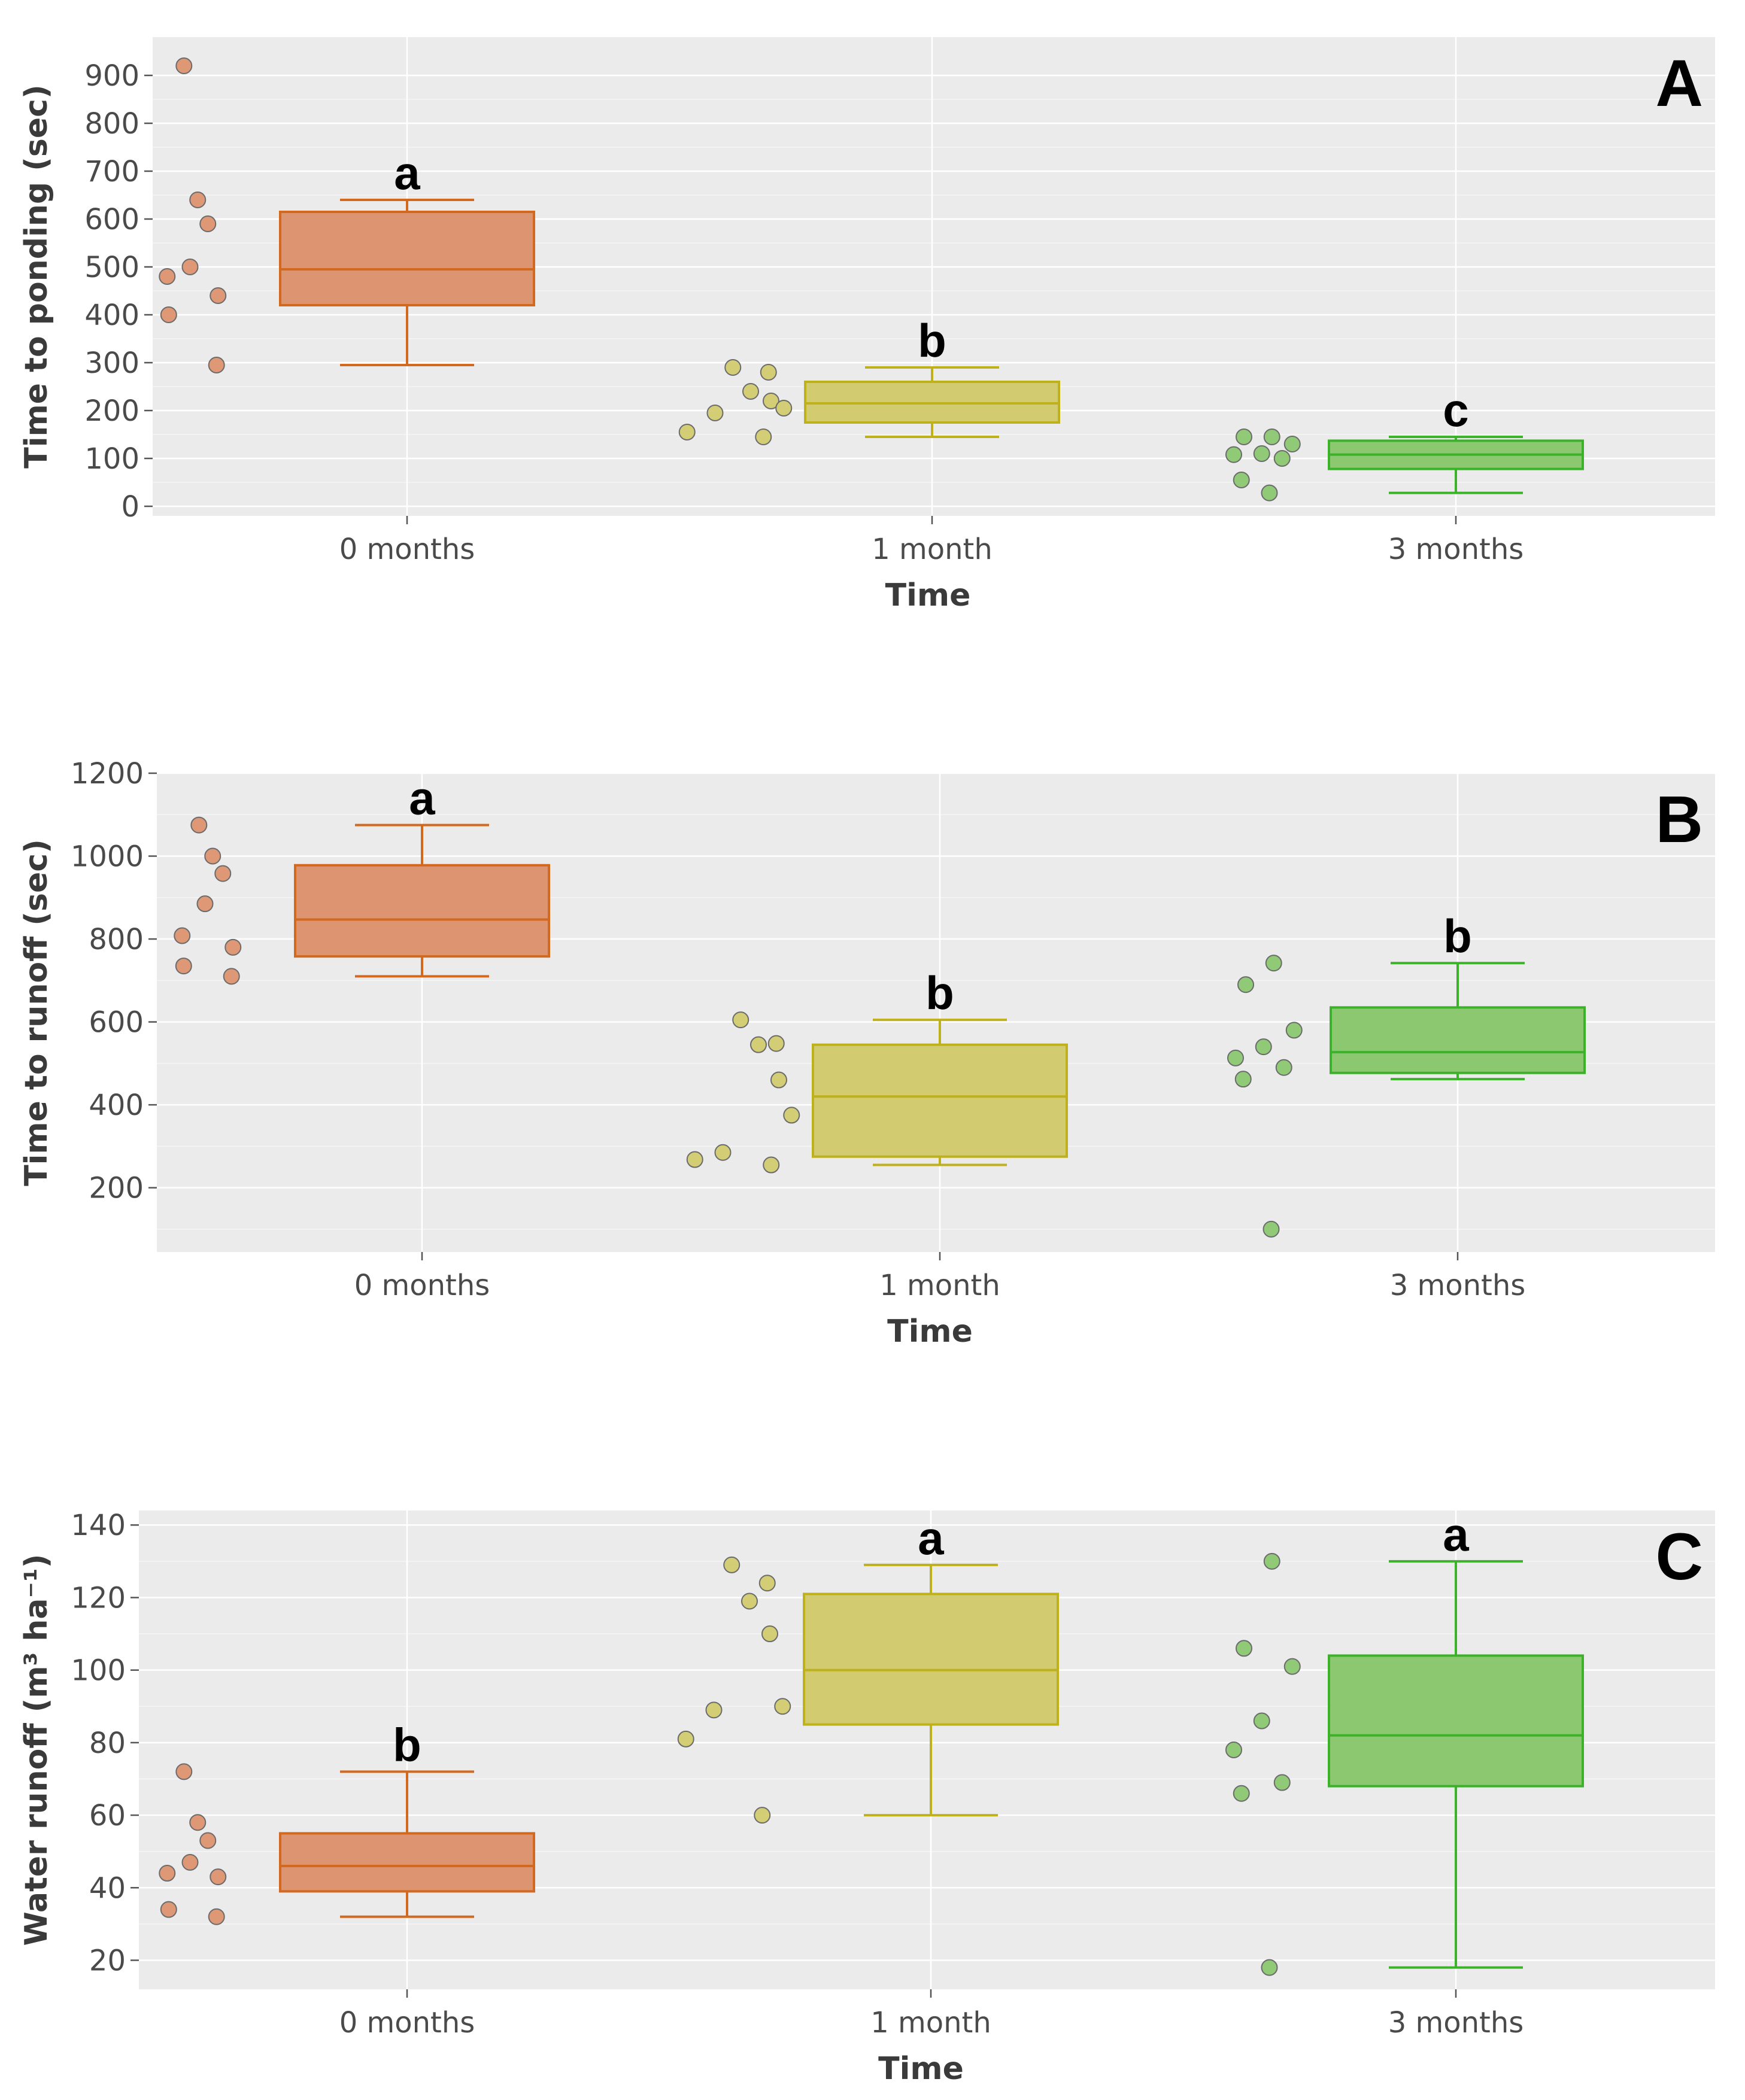  What do you see at coordinates (36, 1013) in the screenshot?
I see `y-axis-title: Time to runoff (sec)` at bounding box center [36, 1013].